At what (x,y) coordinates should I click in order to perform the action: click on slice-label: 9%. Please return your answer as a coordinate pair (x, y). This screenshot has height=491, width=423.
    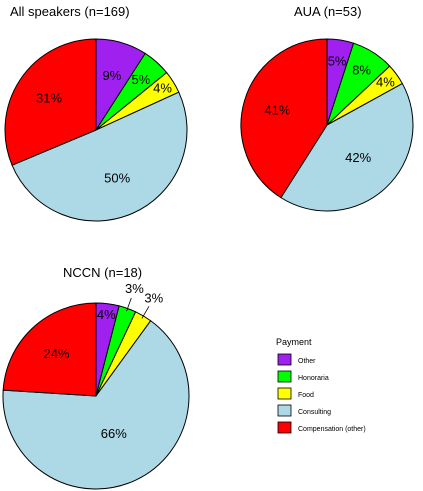
    Looking at the image, I should click on (112, 75).